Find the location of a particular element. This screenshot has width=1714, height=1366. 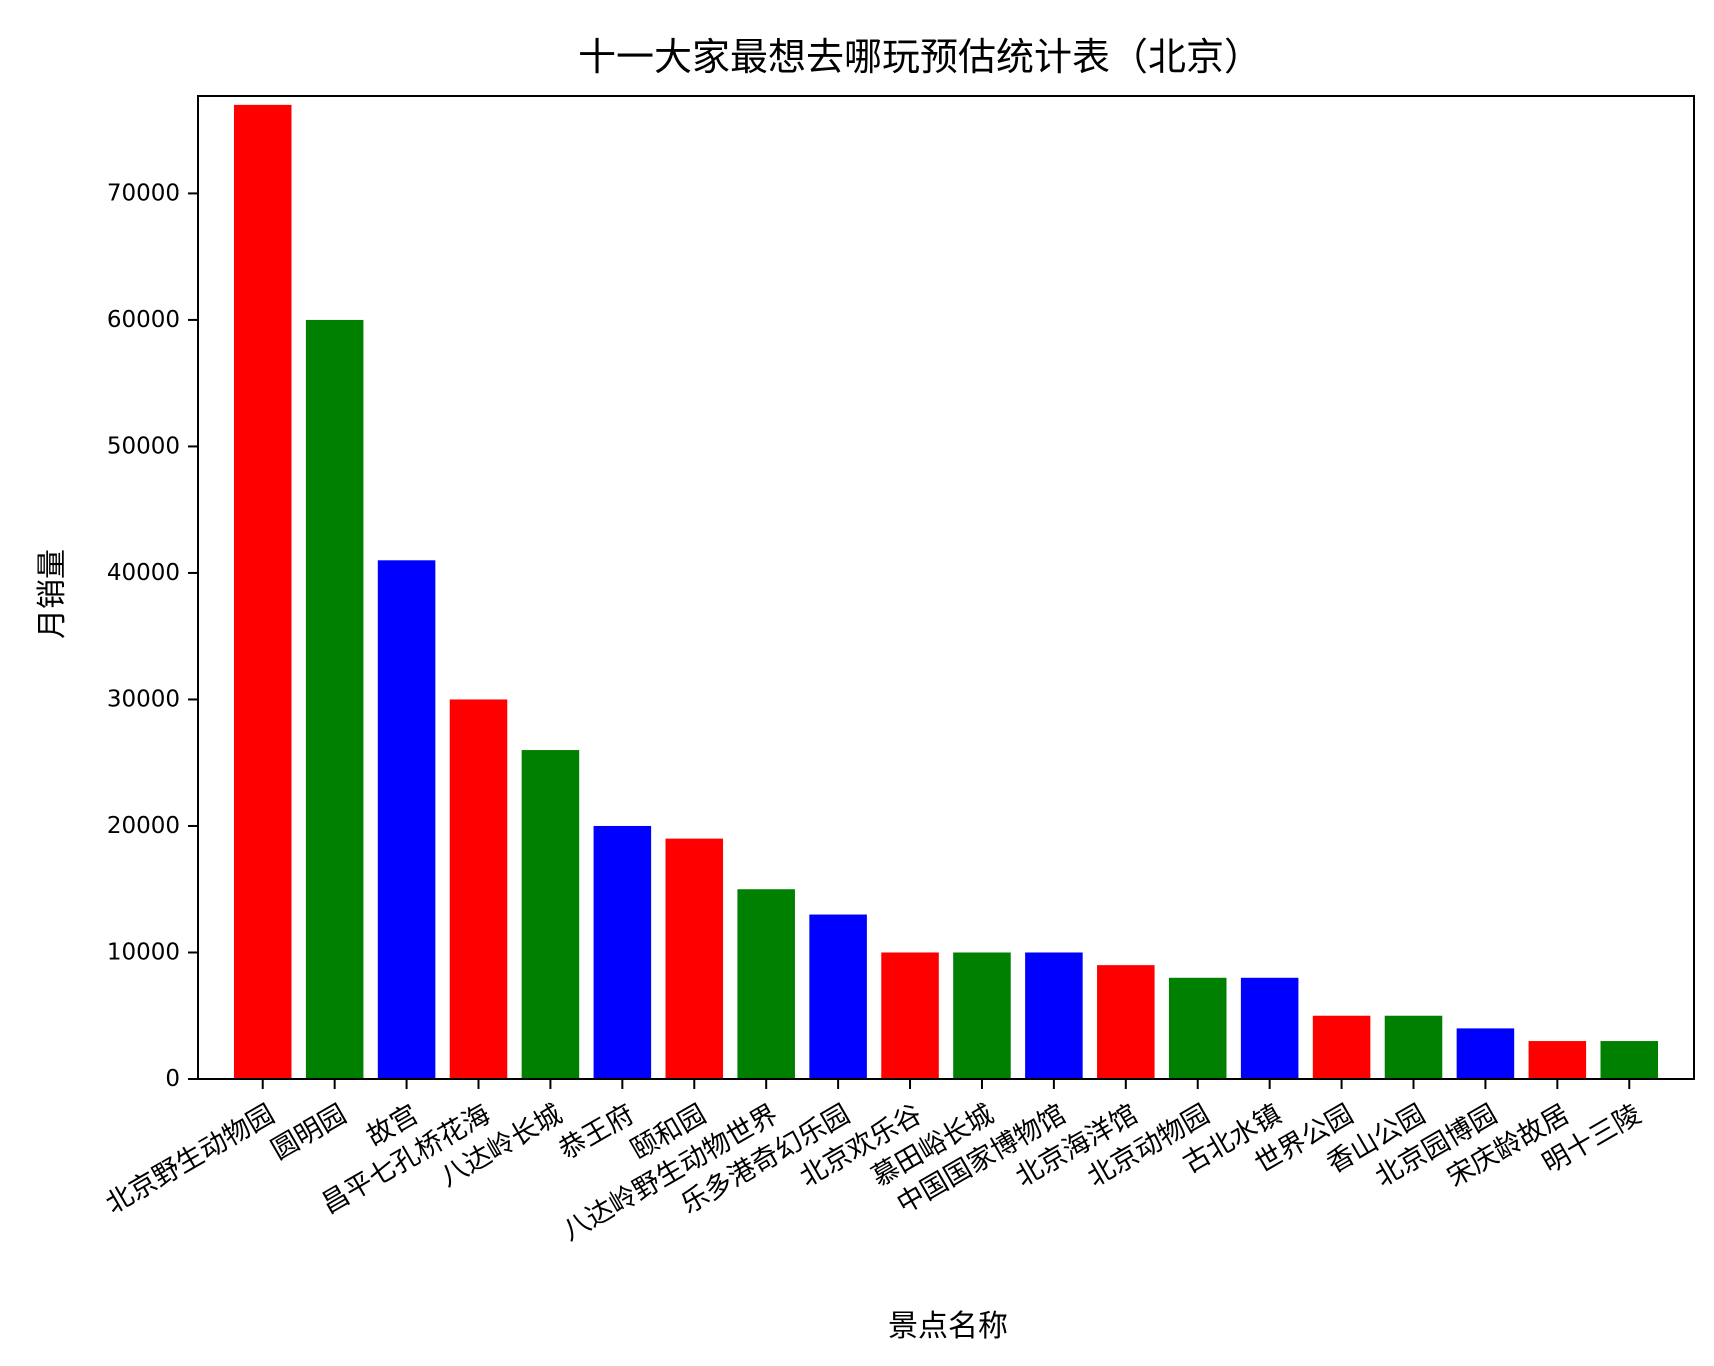

y-tick-label: 0 is located at coordinates (172, 1079).